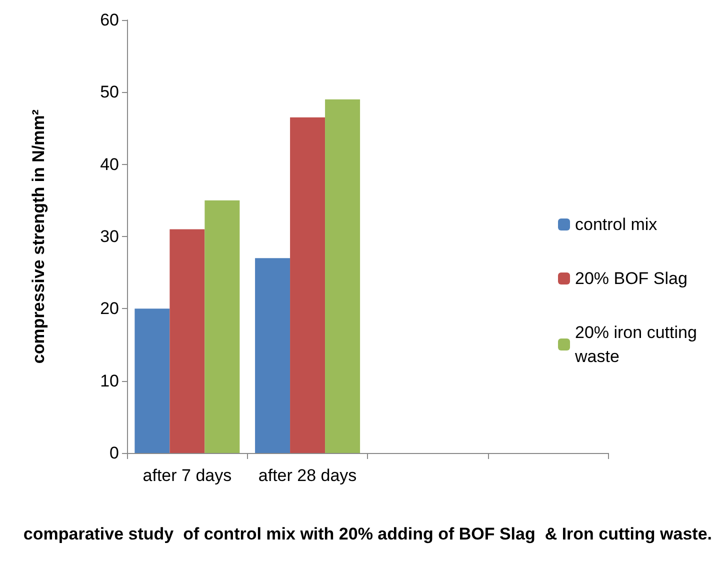  I want to click on y-axis-title: compressive strength in N/mm², so click(38, 236).